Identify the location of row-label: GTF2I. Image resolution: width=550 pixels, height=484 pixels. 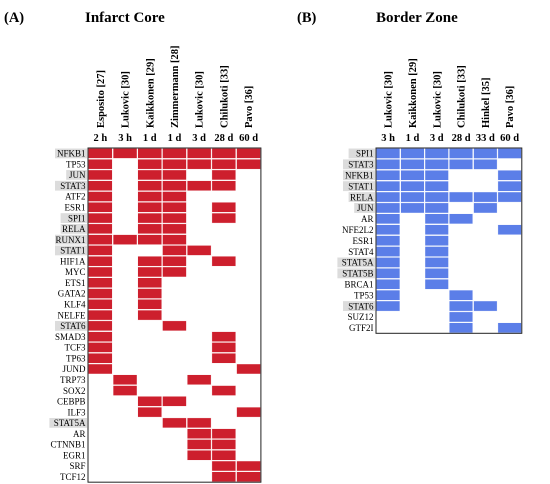
(361, 328).